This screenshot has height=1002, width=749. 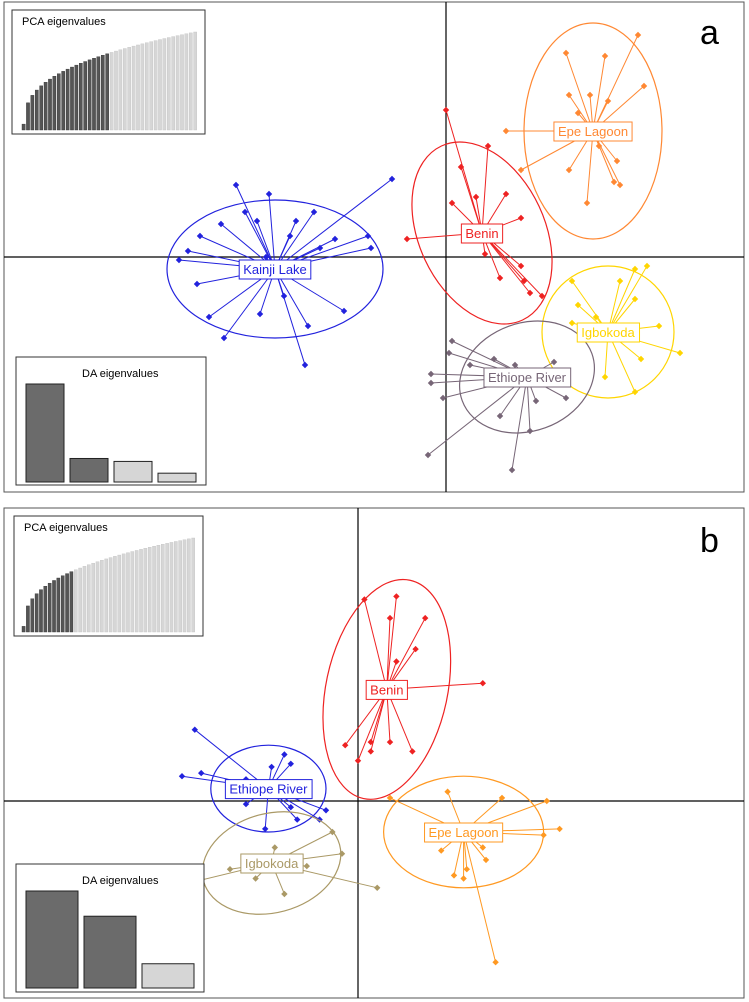 I want to click on panel-b-pca-eigenvalues-inset: PCA eigenvalues, so click(x=108, y=576).